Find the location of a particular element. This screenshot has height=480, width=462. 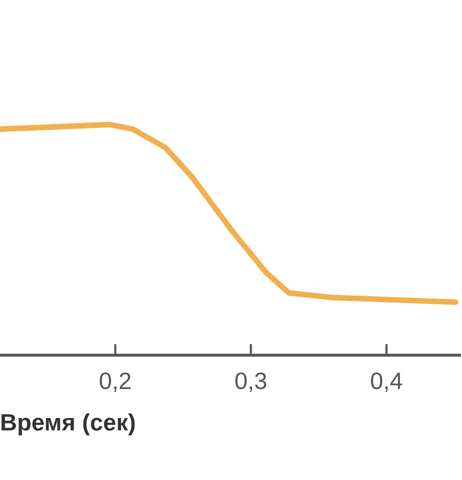

x-tick-label: 0,2 is located at coordinates (115, 382).